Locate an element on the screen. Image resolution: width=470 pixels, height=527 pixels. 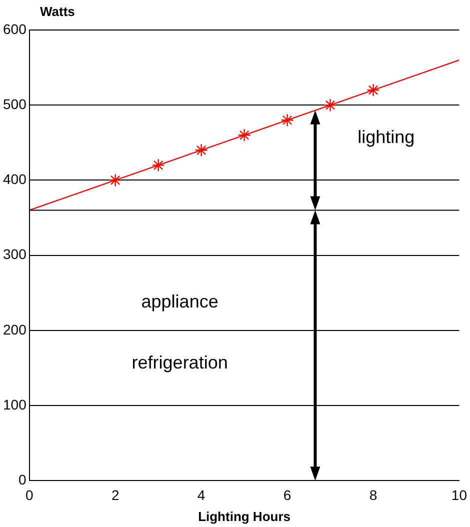
y-tick-label: 600 is located at coordinates (15, 28).